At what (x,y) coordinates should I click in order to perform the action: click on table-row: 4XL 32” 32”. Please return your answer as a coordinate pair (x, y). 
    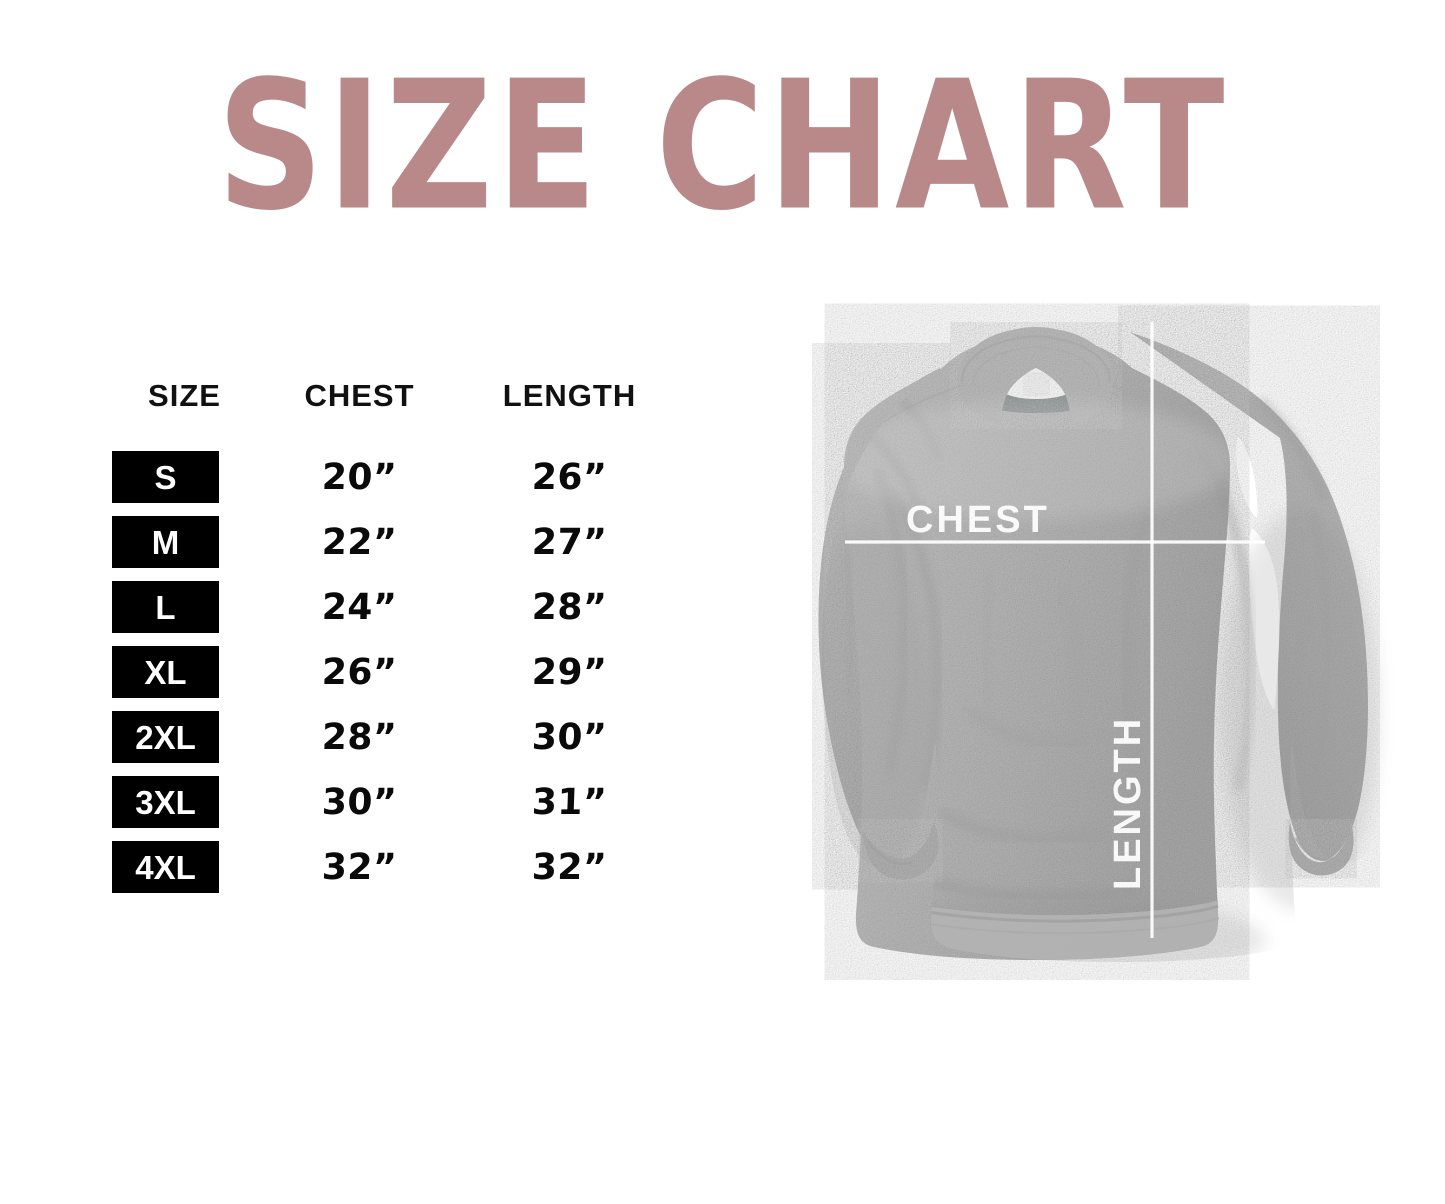
    Looking at the image, I should click on (412, 867).